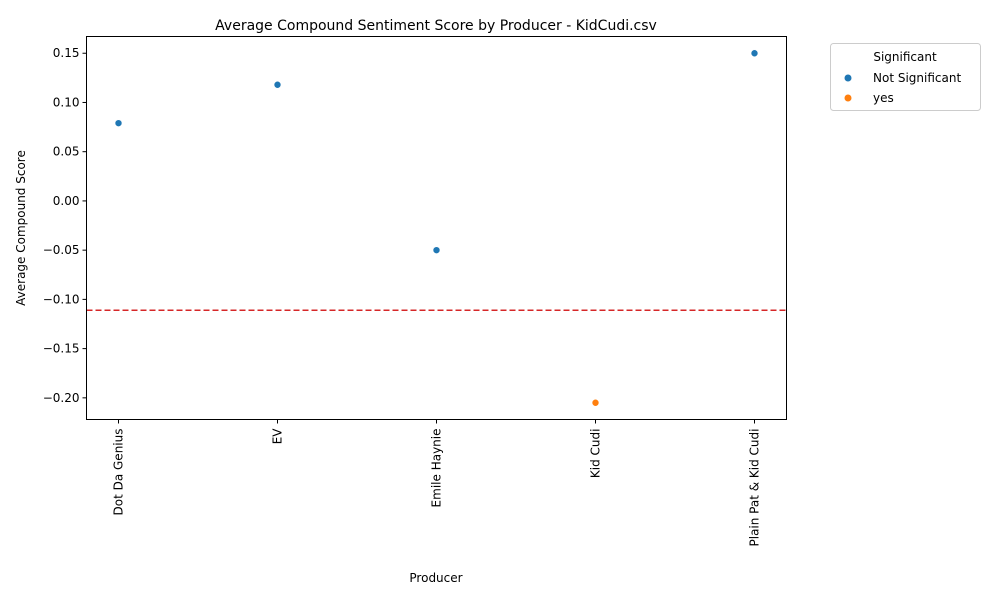  What do you see at coordinates (848, 98) in the screenshot?
I see `legend-marker-yes` at bounding box center [848, 98].